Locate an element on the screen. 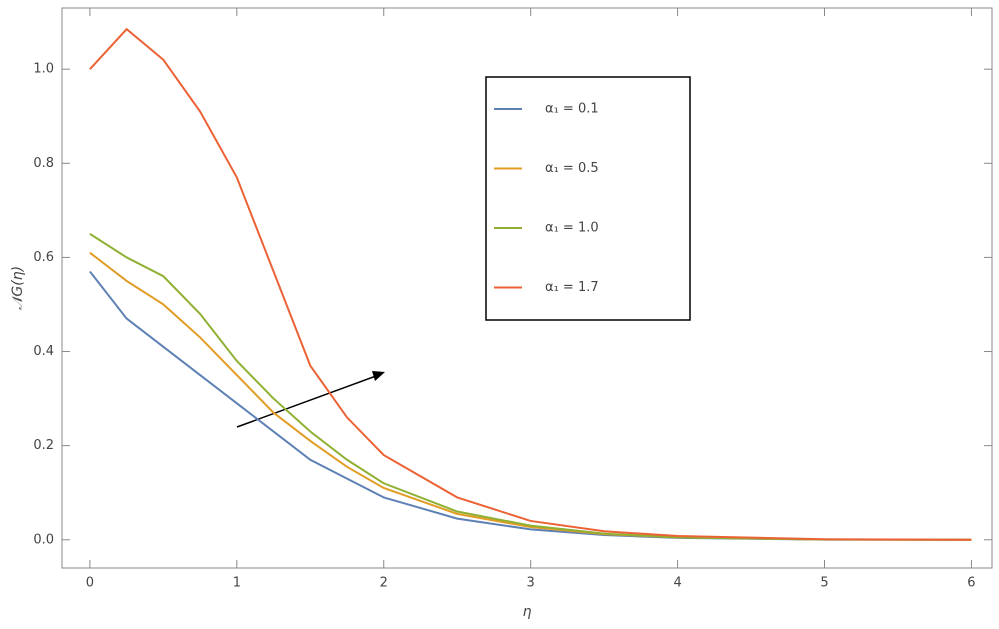  y-tick-label: 0.2 is located at coordinates (43, 445).